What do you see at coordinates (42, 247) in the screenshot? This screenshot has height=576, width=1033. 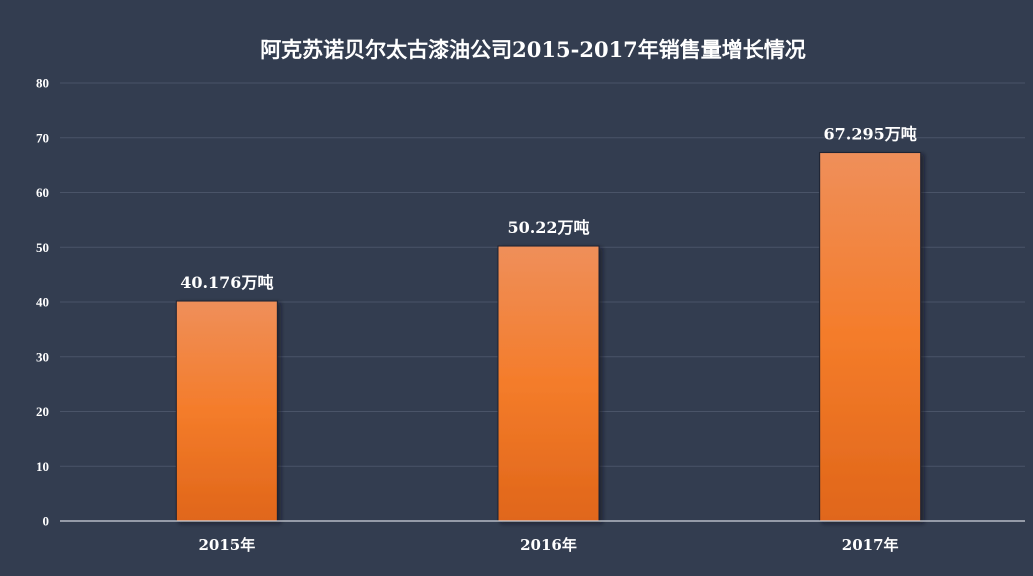 I see `y-tick-label: 50` at bounding box center [42, 247].